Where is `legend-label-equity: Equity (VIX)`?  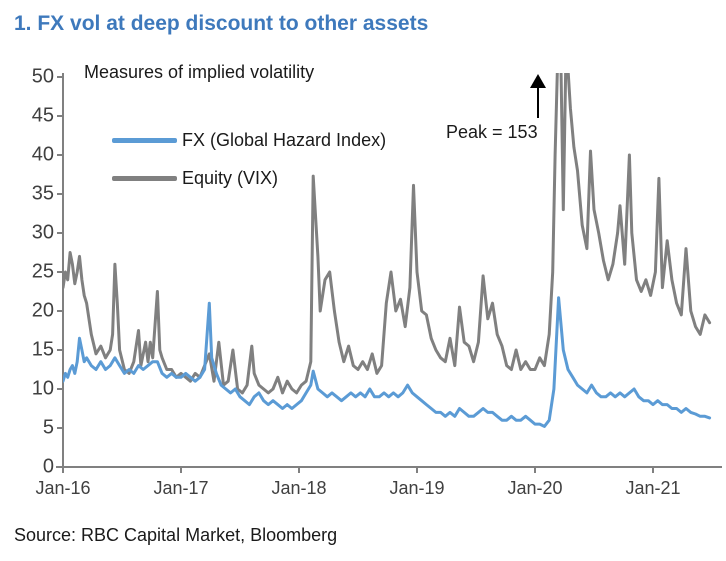 legend-label-equity: Equity (VIX) is located at coordinates (230, 177).